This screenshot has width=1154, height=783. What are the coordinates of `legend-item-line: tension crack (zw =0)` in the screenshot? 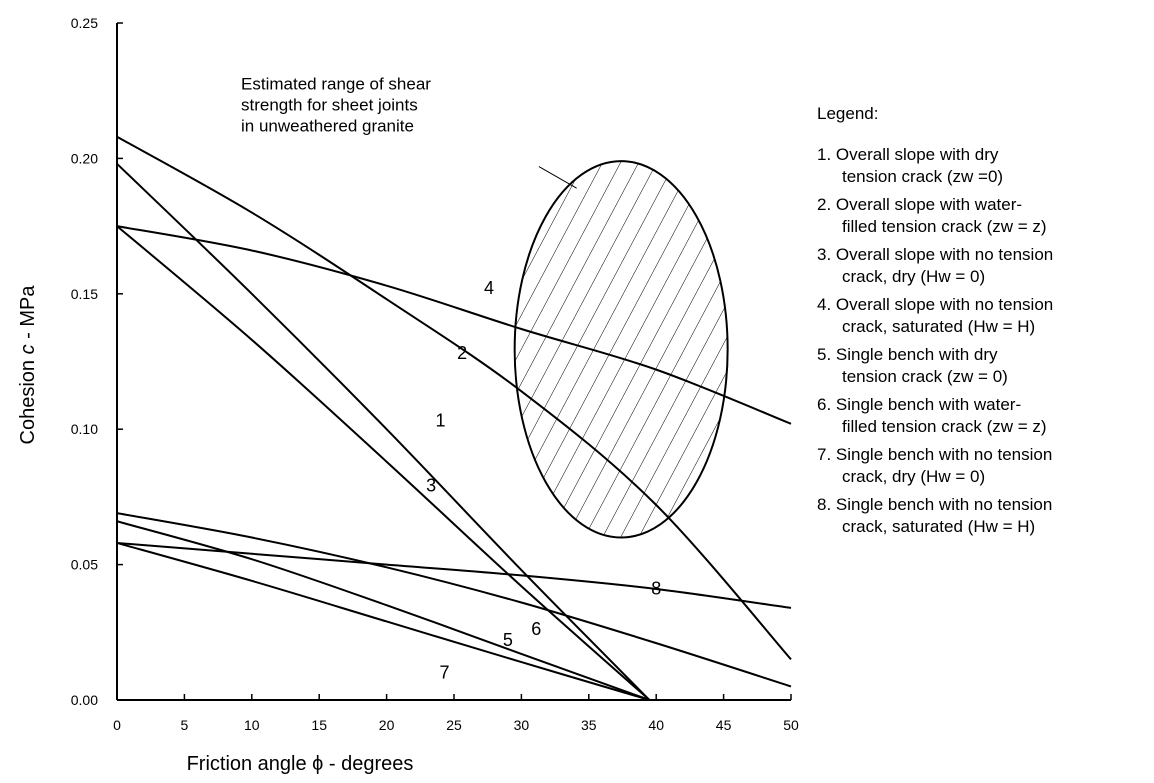 It's located at (923, 176).